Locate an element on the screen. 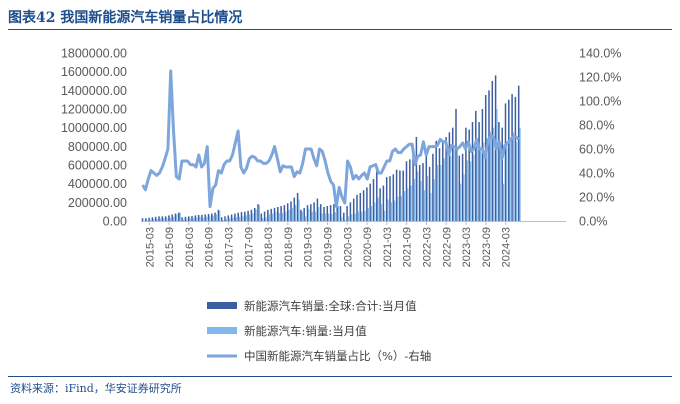 Image resolution: width=680 pixels, height=404 pixels. y-left-tick: 800000.00 is located at coordinates (97, 147).